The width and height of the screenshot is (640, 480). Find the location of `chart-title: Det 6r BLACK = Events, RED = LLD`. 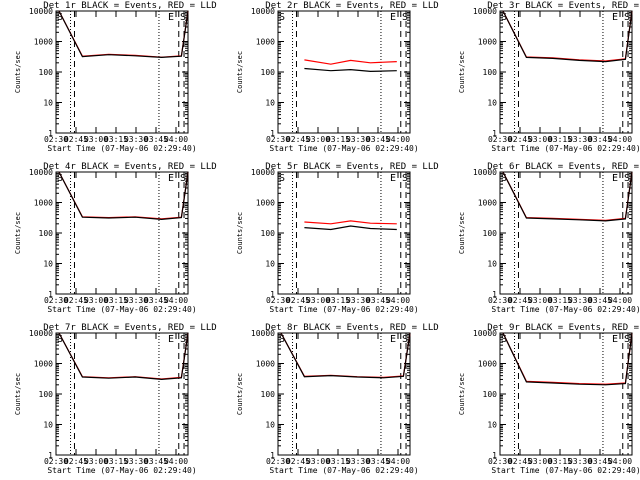

chart-title: Det 6r BLACK = Events, RED = LLD is located at coordinates (563, 167).